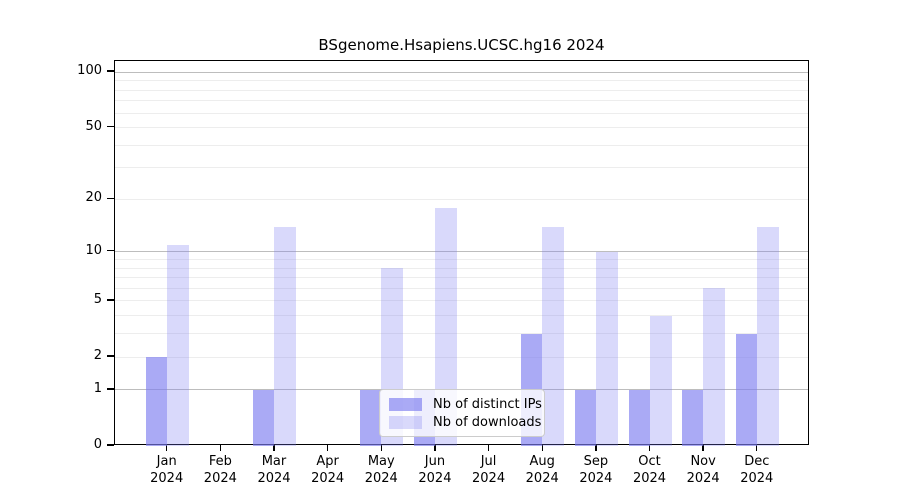 This screenshot has width=900, height=500. Describe the element at coordinates (639, 417) in the screenshot. I see `bar-distinct-ips-oct` at that location.